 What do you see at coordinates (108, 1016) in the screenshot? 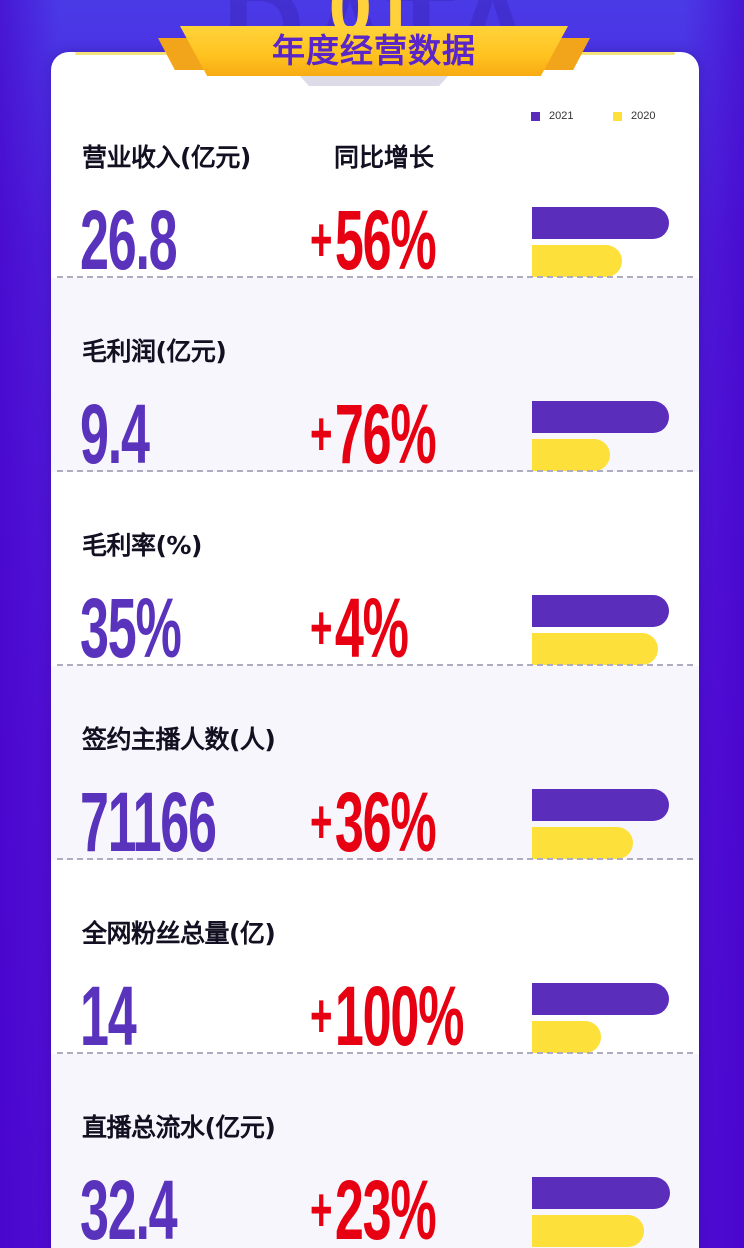
I see `metric-value: 14` at bounding box center [108, 1016].